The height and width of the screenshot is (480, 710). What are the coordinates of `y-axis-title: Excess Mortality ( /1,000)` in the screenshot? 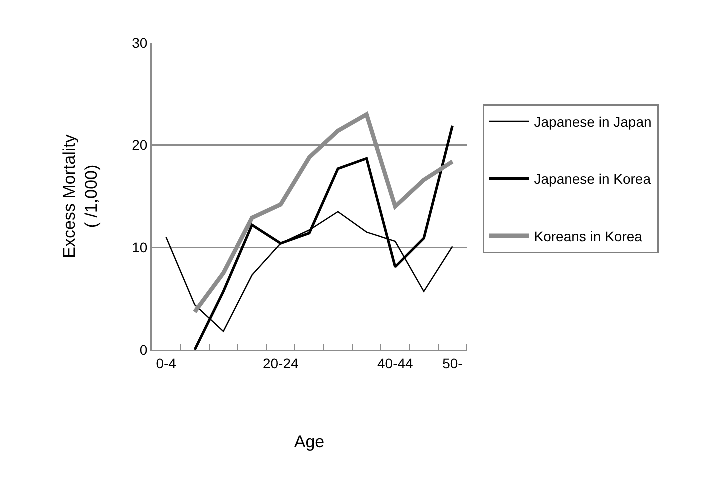 It's located at (80, 196).